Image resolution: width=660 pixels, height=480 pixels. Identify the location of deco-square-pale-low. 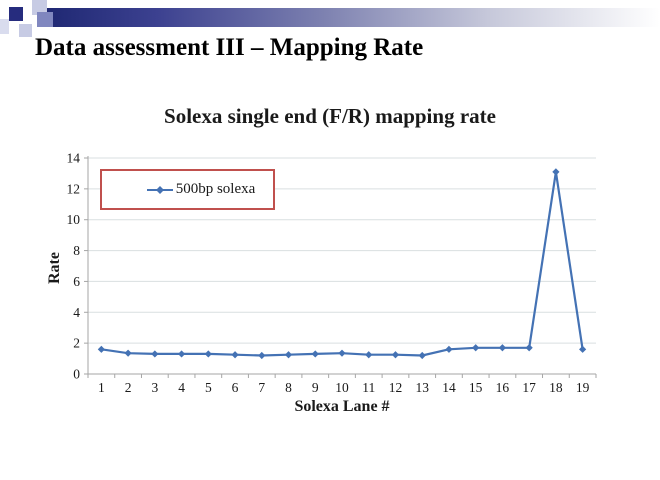
(25, 30).